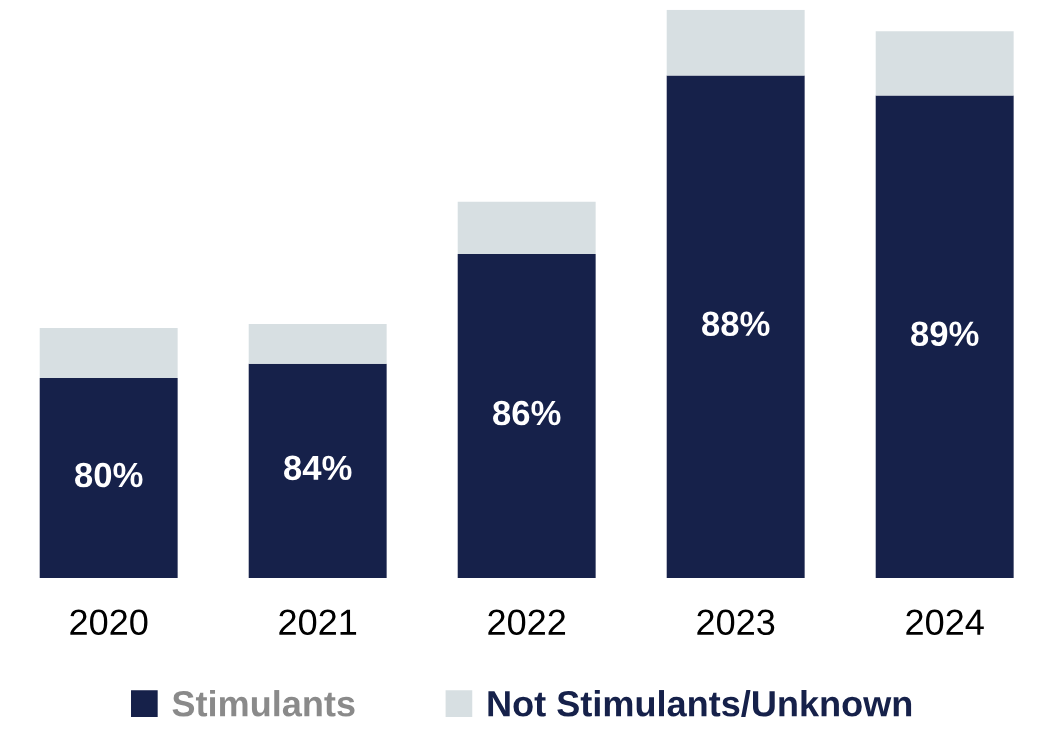 This screenshot has height=741, width=1045. I want to click on annotation: 88%, so click(736, 324).